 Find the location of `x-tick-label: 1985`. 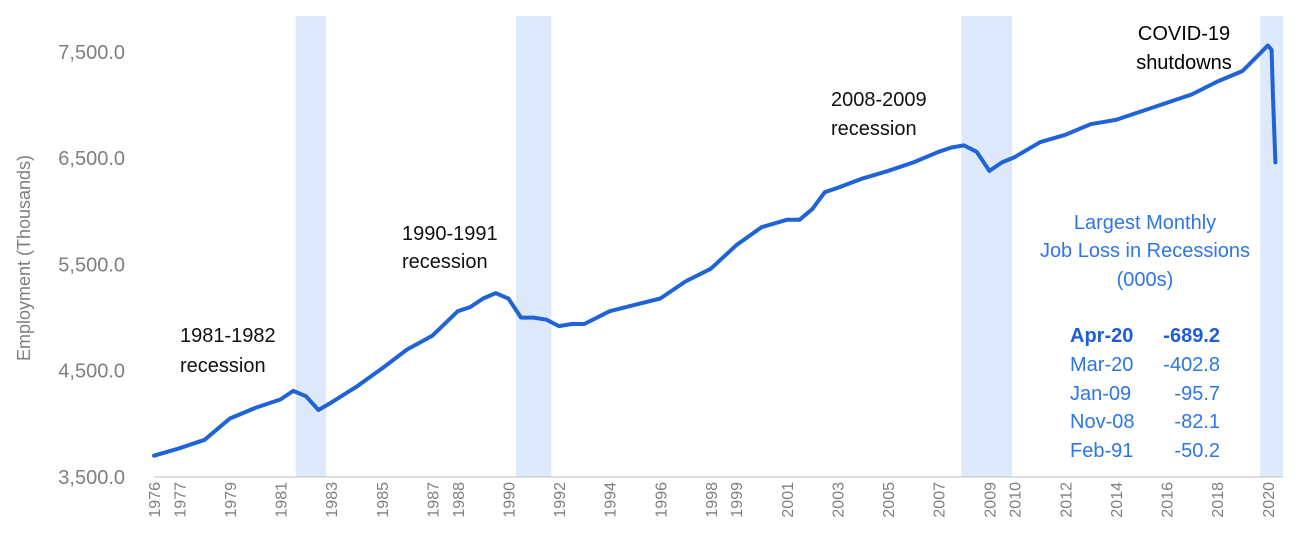

x-tick-label: 1985 is located at coordinates (383, 500).